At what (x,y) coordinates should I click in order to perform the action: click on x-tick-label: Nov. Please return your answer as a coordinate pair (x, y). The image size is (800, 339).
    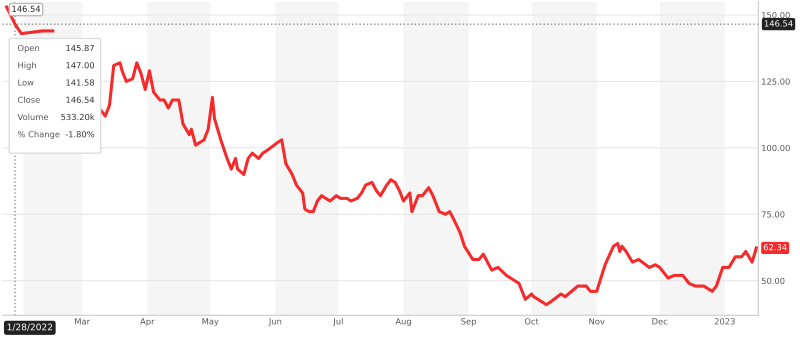
    Looking at the image, I should click on (597, 321).